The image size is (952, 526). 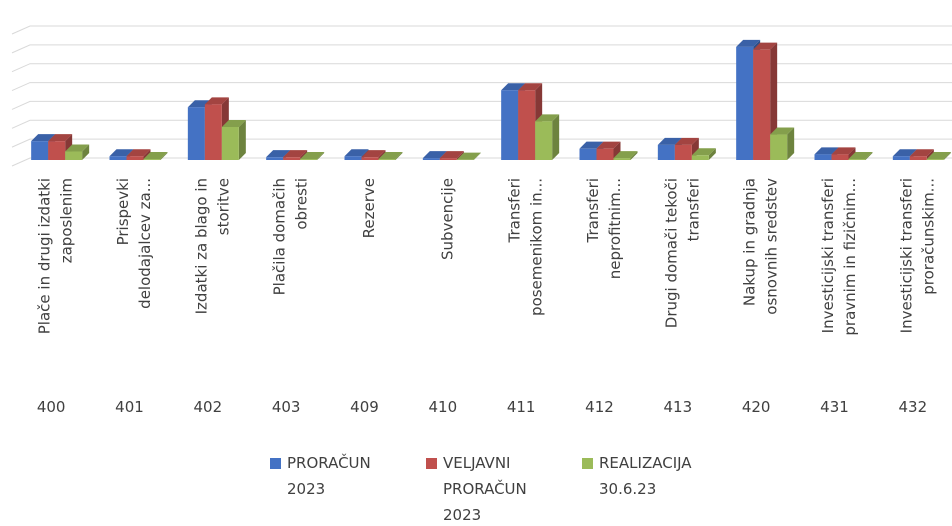 I want to click on legend-label: REALIZACIJA 30.6.23, so click(x=645, y=476).